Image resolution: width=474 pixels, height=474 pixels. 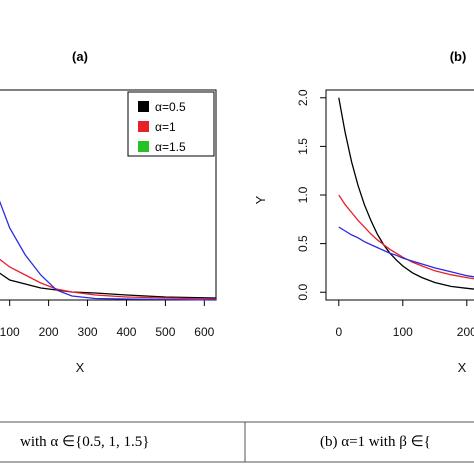 What do you see at coordinates (403, 332) in the screenshot?
I see `panel-b-x-tick-label: 100` at bounding box center [403, 332].